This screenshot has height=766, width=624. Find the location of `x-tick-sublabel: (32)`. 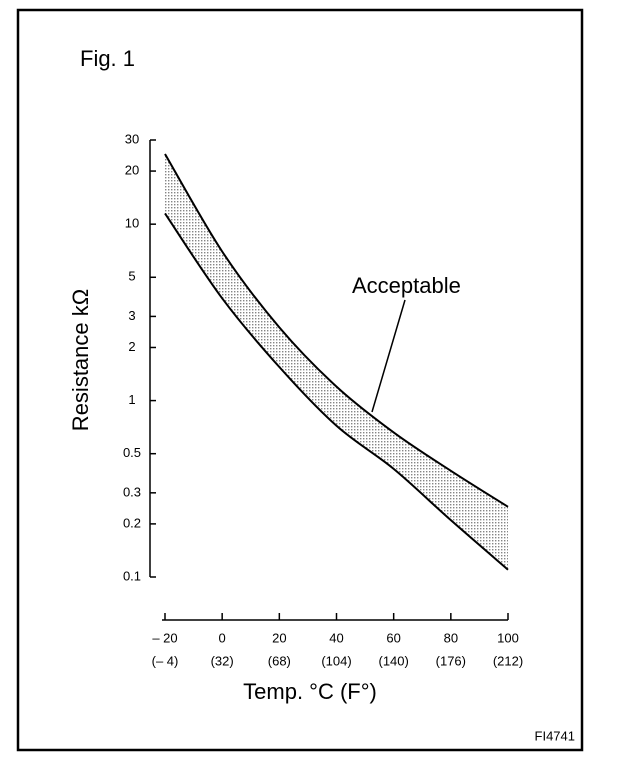

x-tick-sublabel: (32) is located at coordinates (222, 660).